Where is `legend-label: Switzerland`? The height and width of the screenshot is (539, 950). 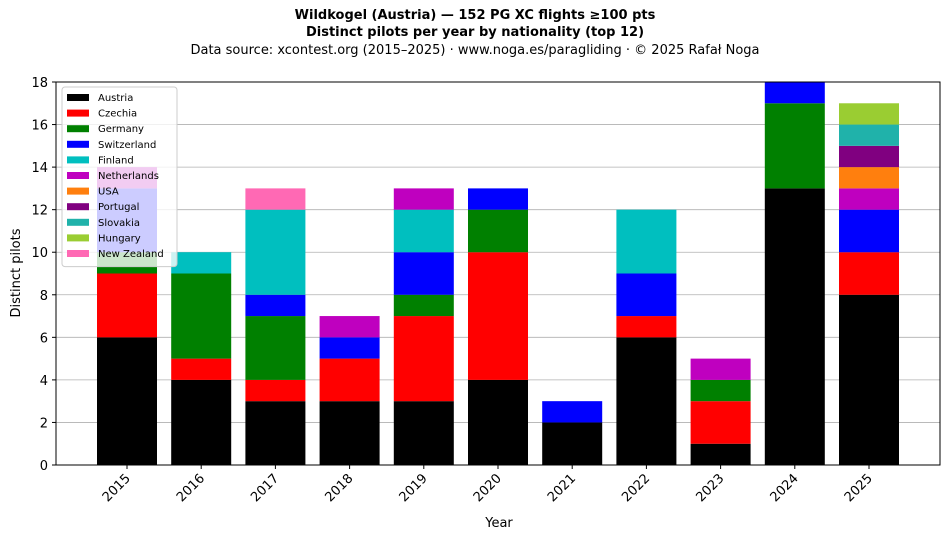 legend-label: Switzerland is located at coordinates (127, 145).